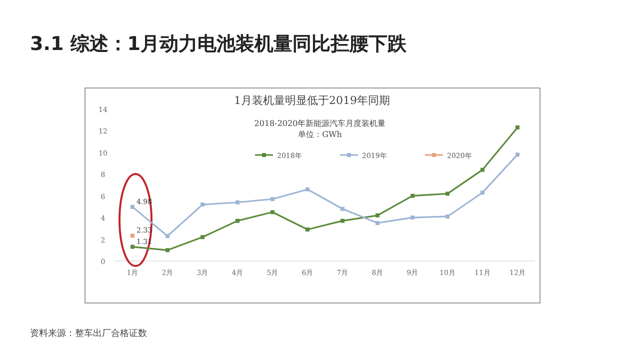 This screenshot has width=640, height=360. Describe the element at coordinates (320, 134) in the screenshot. I see `annotation: 单位：GWh` at that location.